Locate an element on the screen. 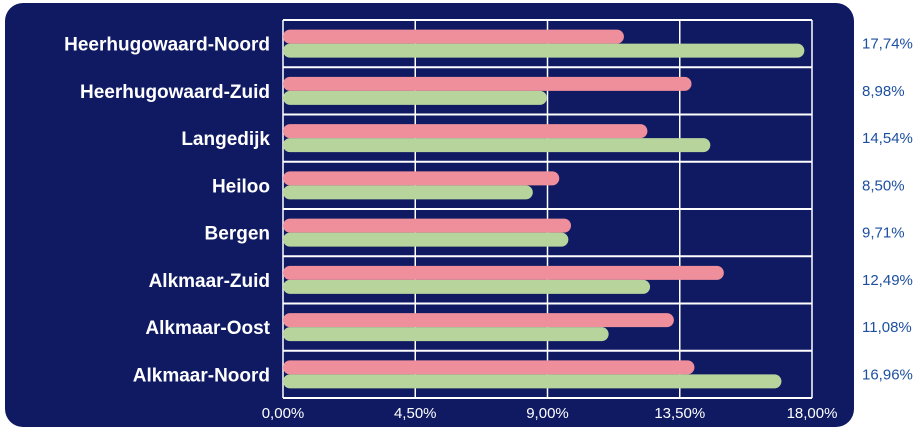  x-tick-label: 9,00% is located at coordinates (547, 413).